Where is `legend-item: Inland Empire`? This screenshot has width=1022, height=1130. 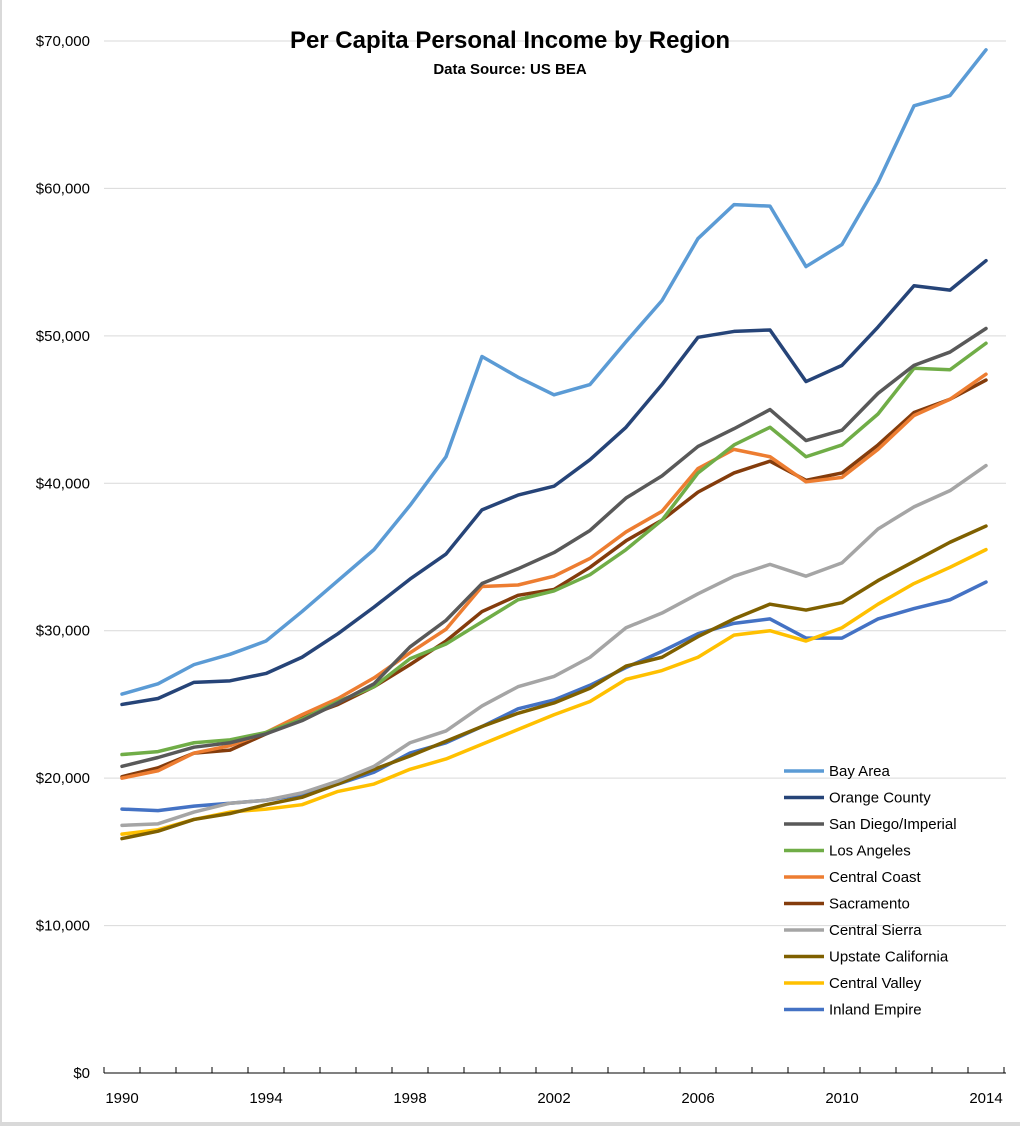 legend-item: Inland Empire is located at coordinates (853, 1010).